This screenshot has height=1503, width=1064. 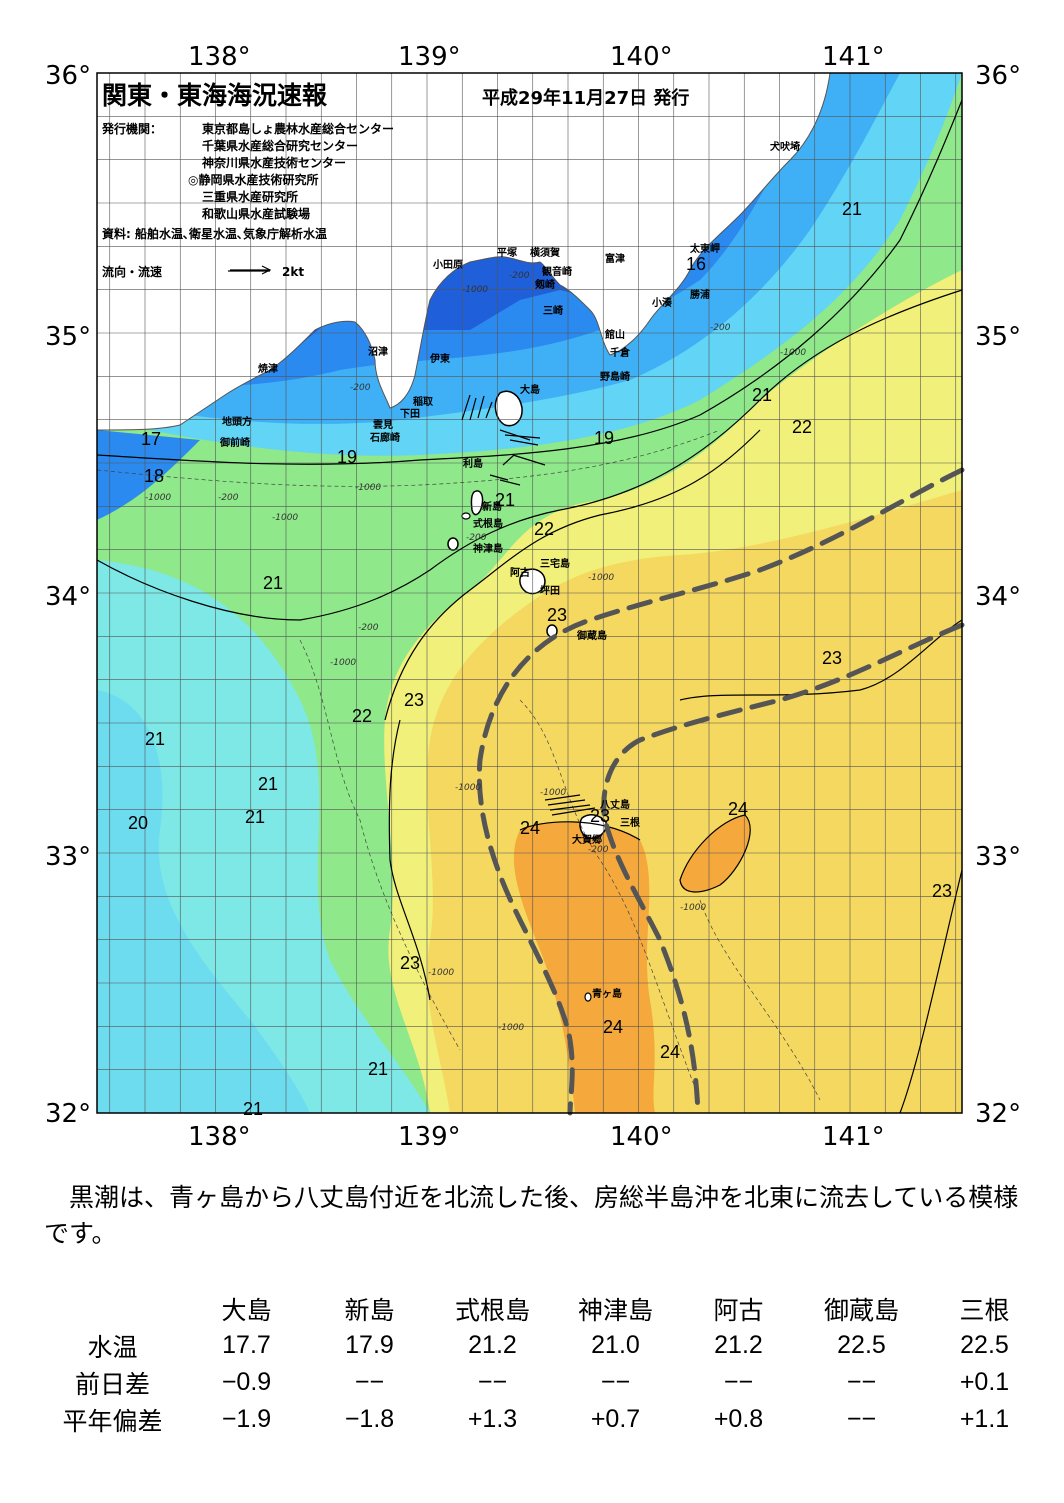 What do you see at coordinates (253, 179) in the screenshot?
I see `issuer: ◎静岡県水産技術研究所` at bounding box center [253, 179].